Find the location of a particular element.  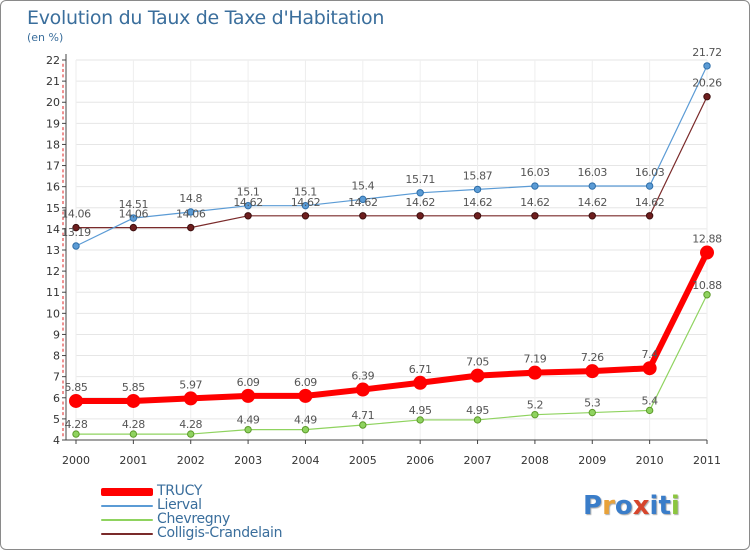

data-label: 6.39 is located at coordinates (362, 376).